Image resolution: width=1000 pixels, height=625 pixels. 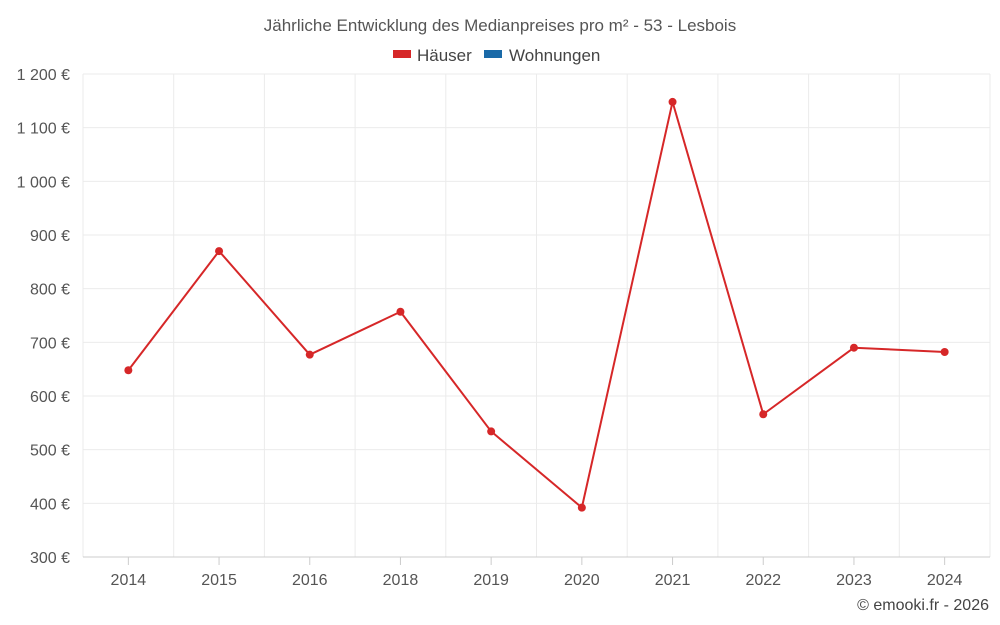 What do you see at coordinates (945, 580) in the screenshot?
I see `x-tick-label: 2024` at bounding box center [945, 580].